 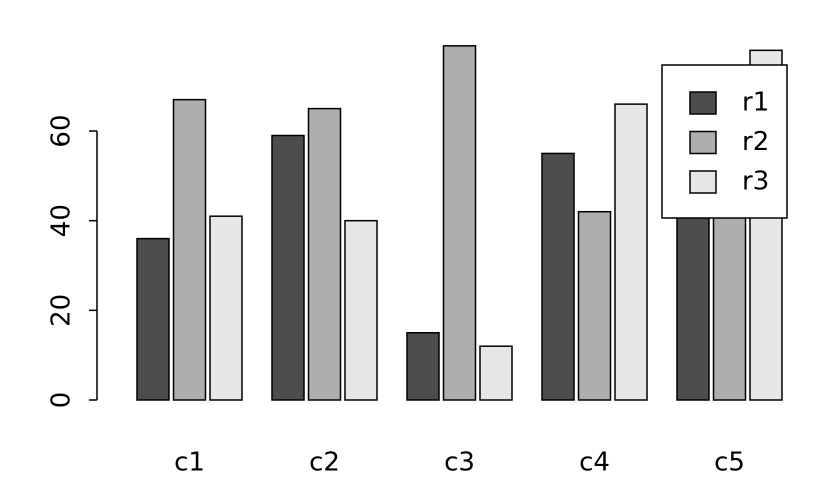 I want to click on y-tick-label: 20, so click(x=62, y=310).